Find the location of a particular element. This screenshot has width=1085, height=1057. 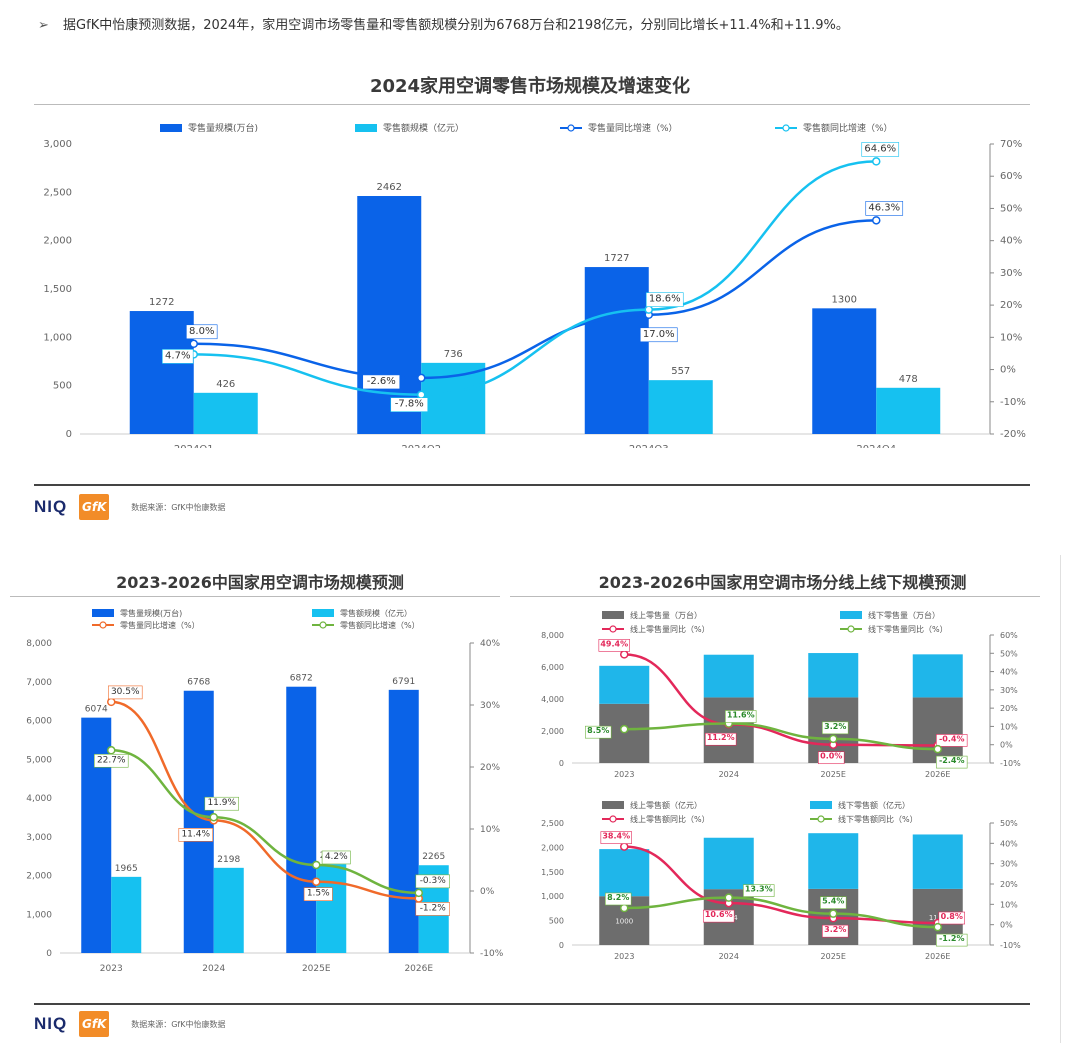

y-tick-label: 3,000 is located at coordinates (57, 144).